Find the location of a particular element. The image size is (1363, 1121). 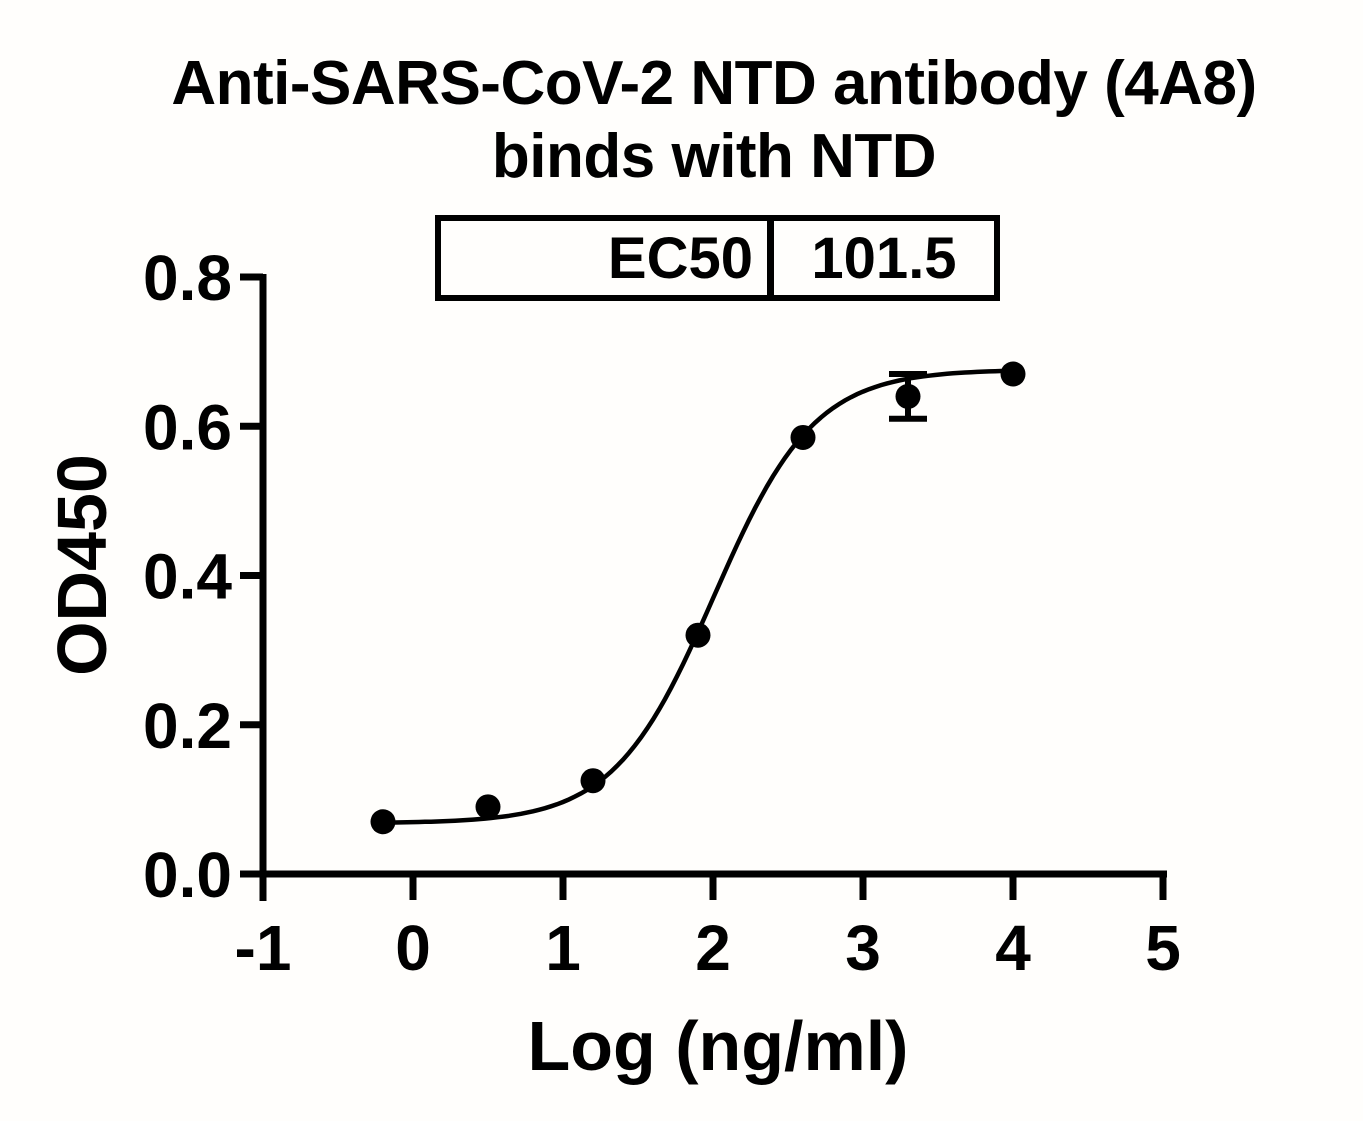

x-tick-label: 5 is located at coordinates (1163, 948).